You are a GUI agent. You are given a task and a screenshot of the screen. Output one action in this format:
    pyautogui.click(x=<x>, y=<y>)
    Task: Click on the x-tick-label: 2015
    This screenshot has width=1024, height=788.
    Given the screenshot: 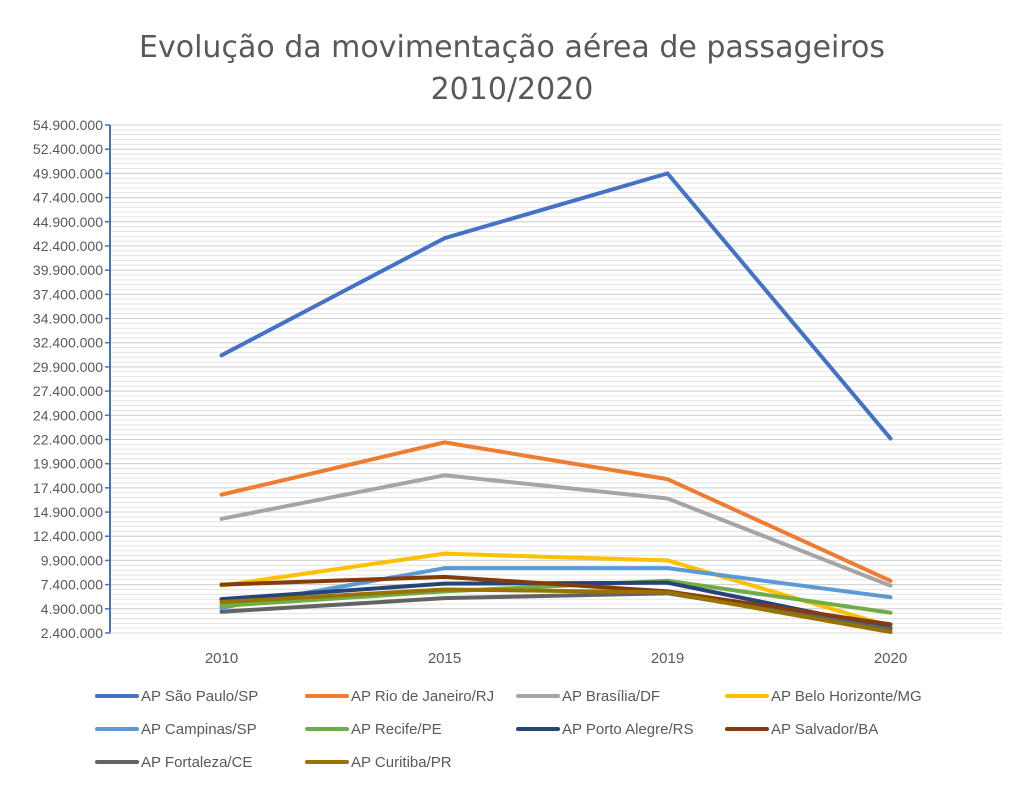 What is the action you would take?
    pyautogui.click(x=444, y=658)
    